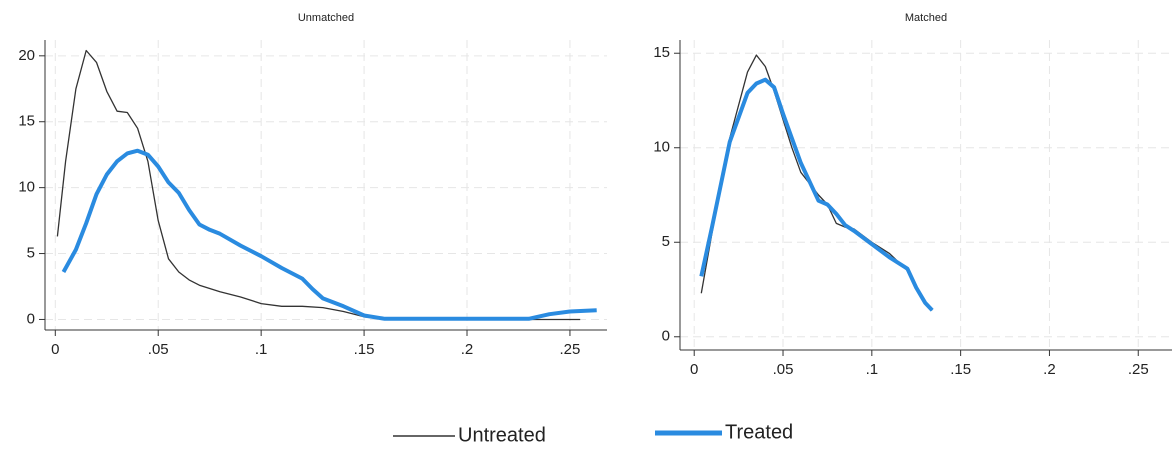 The height and width of the screenshot is (450, 1172). What do you see at coordinates (926, 18) in the screenshot?
I see `chart-title: Matched` at bounding box center [926, 18].